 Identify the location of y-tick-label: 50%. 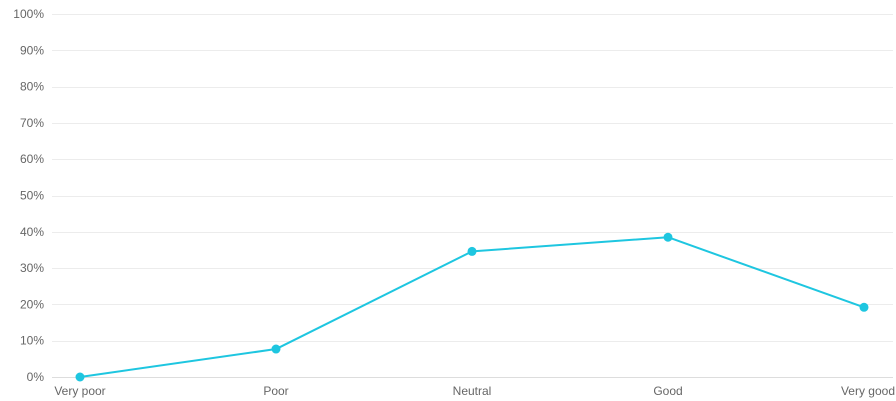
(32, 196).